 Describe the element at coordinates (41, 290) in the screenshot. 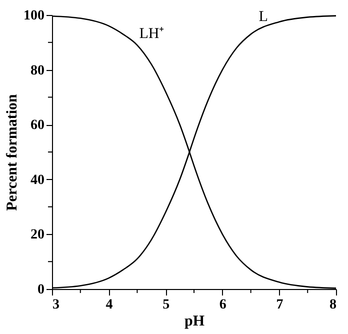

I see `y-tick-label: 0` at that location.